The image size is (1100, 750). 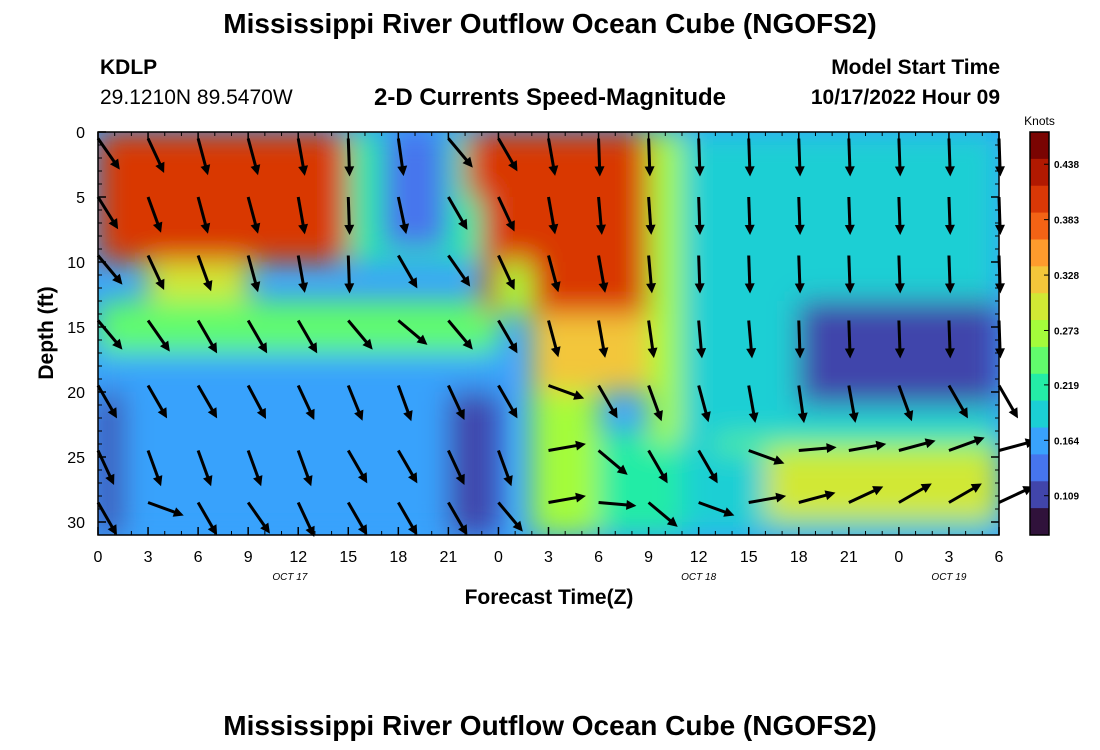 I want to click on colorbar-tick-label: 0.383, so click(x=1066, y=221).